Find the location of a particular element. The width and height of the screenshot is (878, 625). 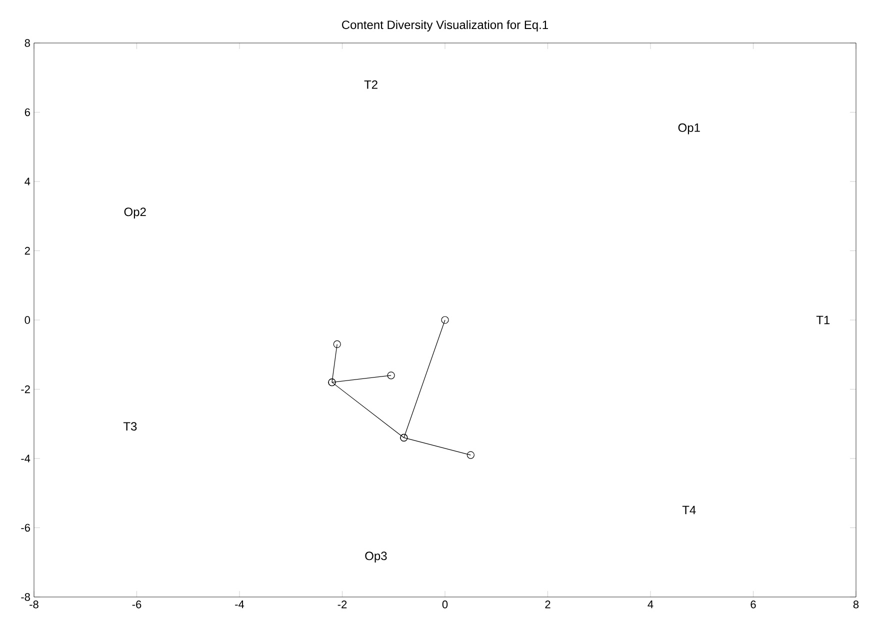

y-tick-label: 8 is located at coordinates (27, 43).